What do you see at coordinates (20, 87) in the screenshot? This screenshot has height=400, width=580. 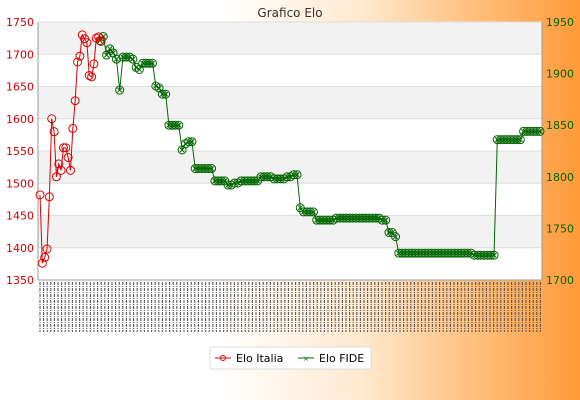 I see `left-tick-label: 1650` at bounding box center [20, 87].